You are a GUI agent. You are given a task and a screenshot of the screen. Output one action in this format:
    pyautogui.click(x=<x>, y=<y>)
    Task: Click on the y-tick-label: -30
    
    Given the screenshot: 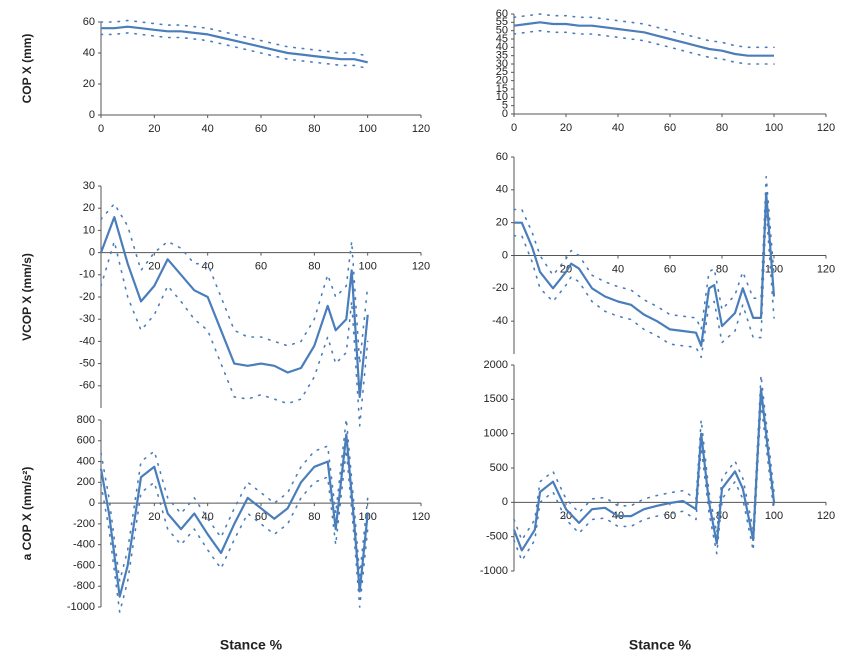 What is the action you would take?
    pyautogui.click(x=87, y=319)
    